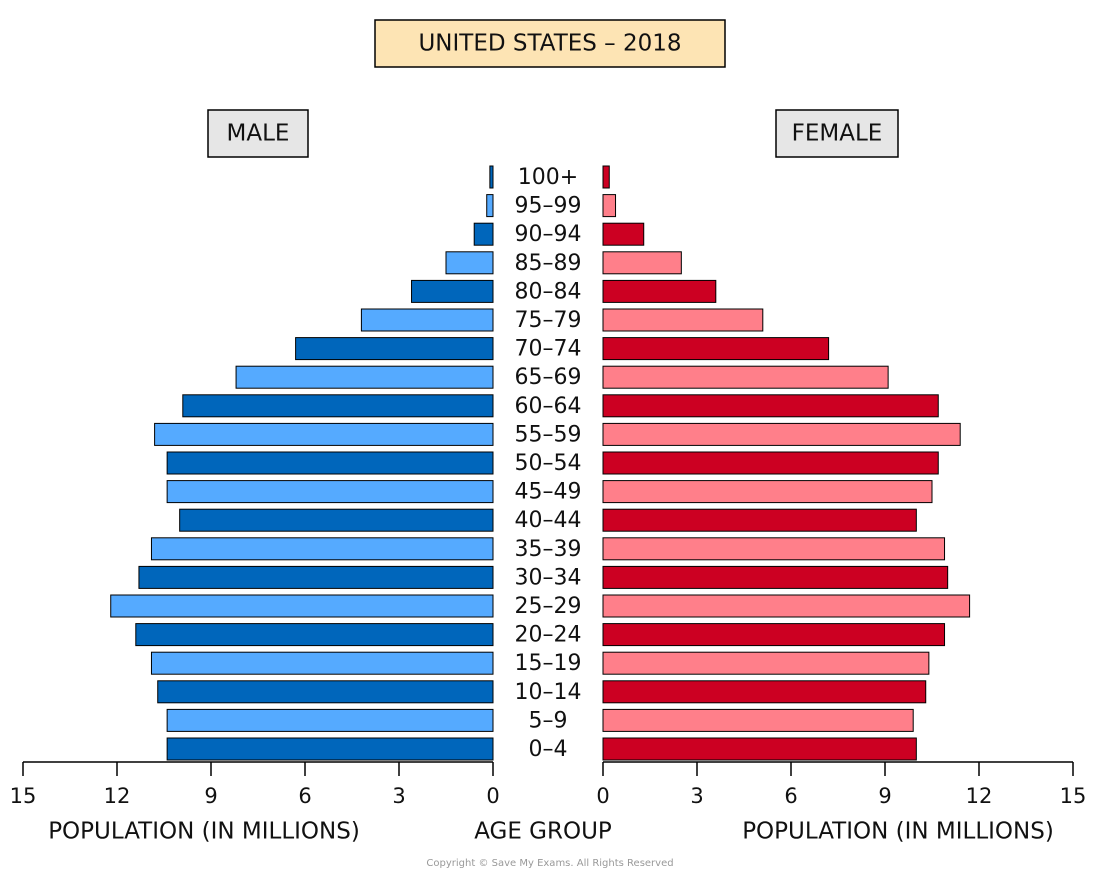 The width and height of the screenshot is (1100, 878). I want to click on age-label: 25–29, so click(548, 606).